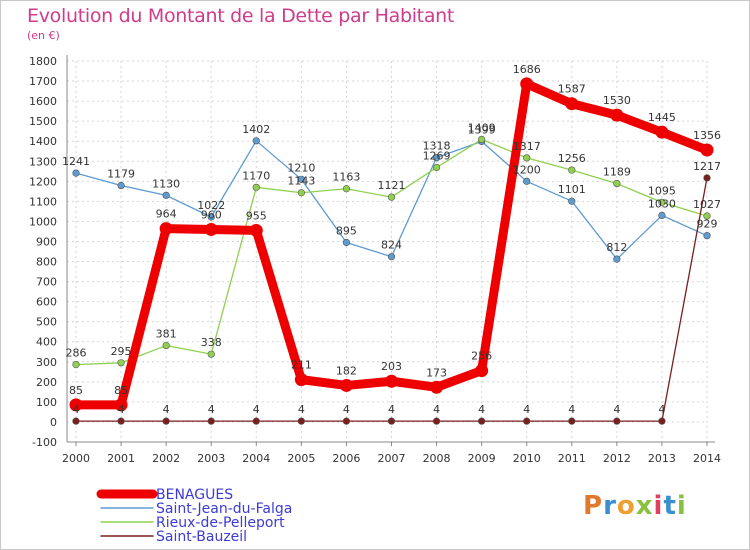 The width and height of the screenshot is (750, 550). What do you see at coordinates (662, 117) in the screenshot?
I see `data-label: 1445` at bounding box center [662, 117].